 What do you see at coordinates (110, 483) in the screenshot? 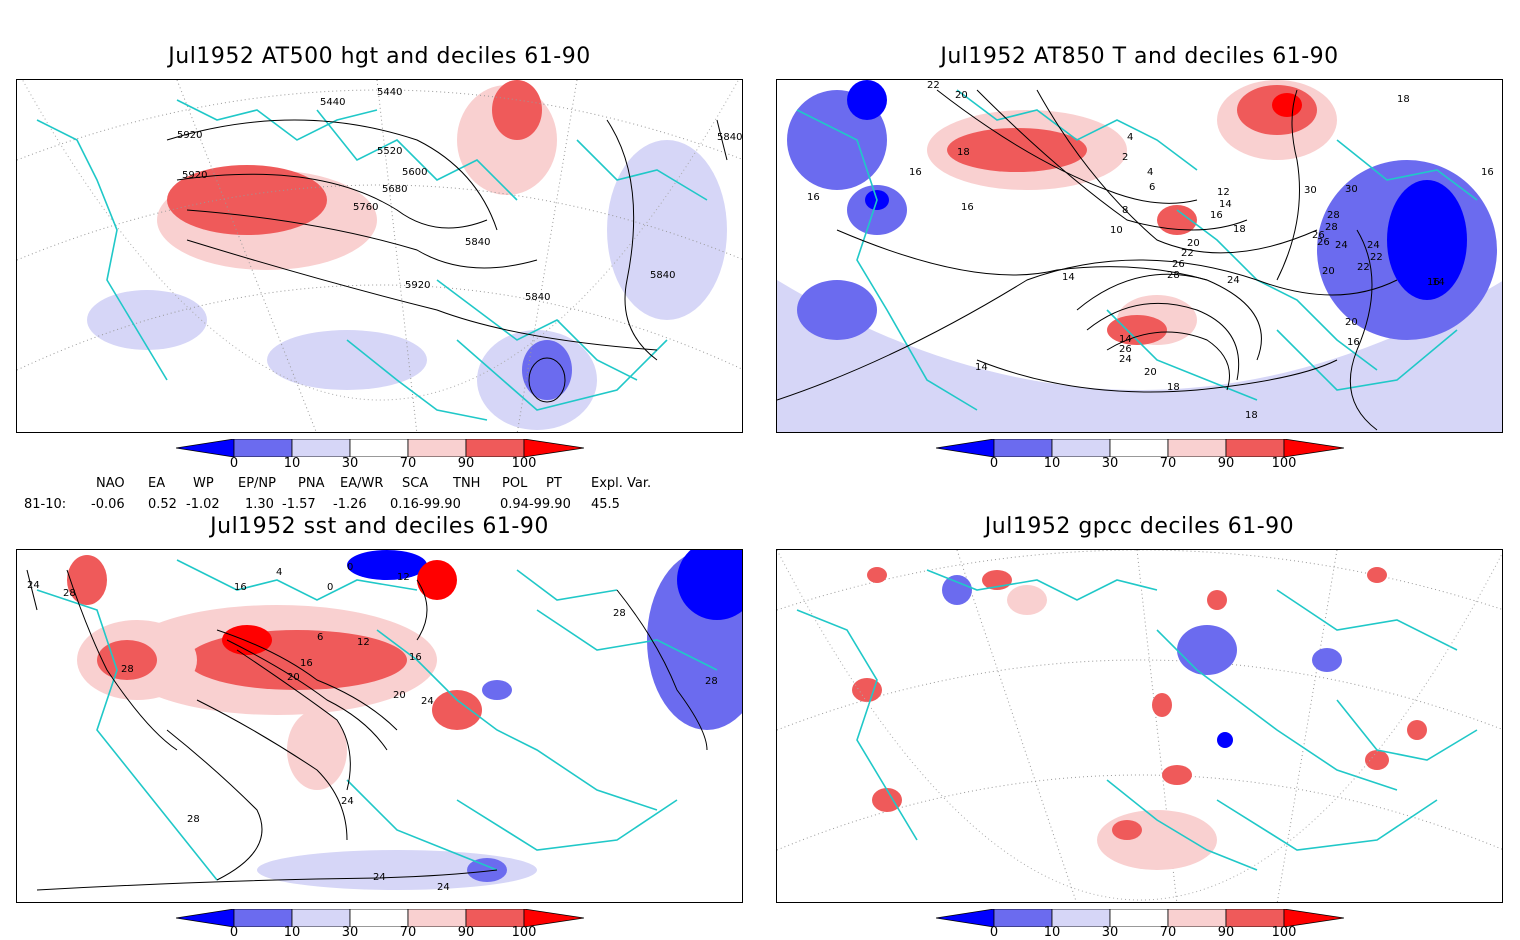
I see `index-header: NAO` at bounding box center [110, 483].